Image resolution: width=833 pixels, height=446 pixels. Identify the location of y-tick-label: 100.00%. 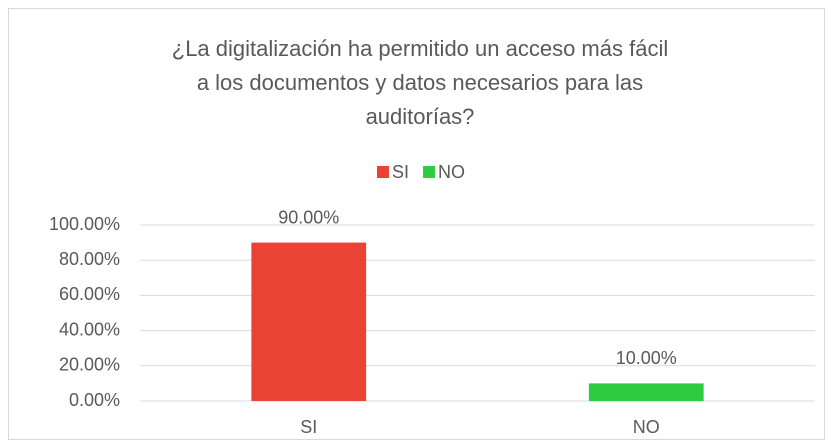
(84, 224).